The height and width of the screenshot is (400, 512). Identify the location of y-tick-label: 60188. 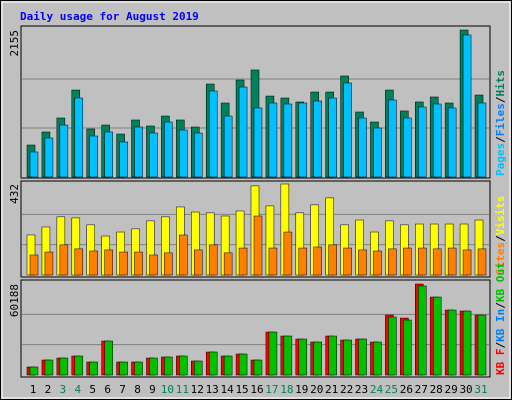
(14, 300).